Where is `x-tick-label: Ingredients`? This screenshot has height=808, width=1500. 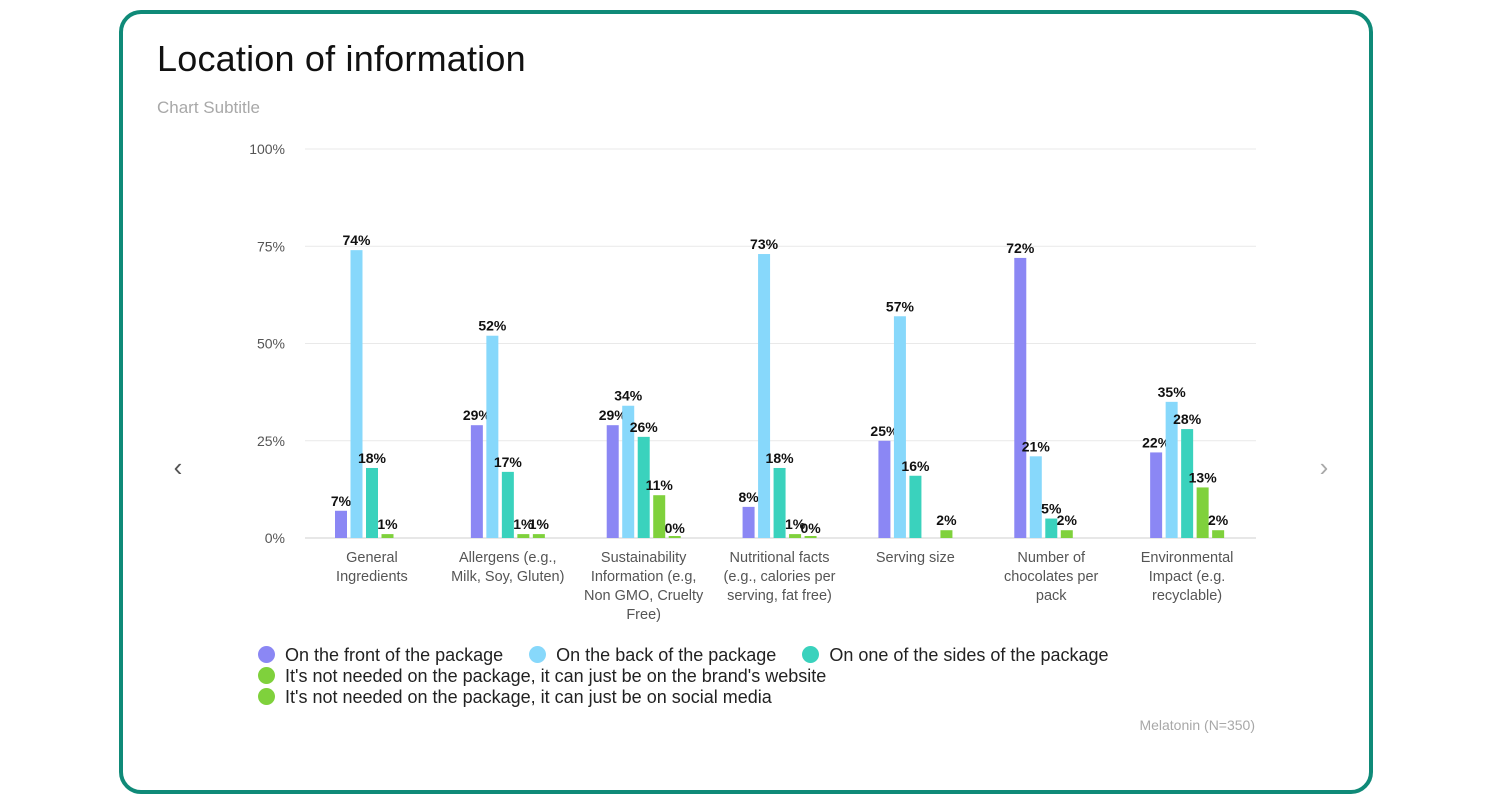 x-tick-label: Ingredients is located at coordinates (372, 577).